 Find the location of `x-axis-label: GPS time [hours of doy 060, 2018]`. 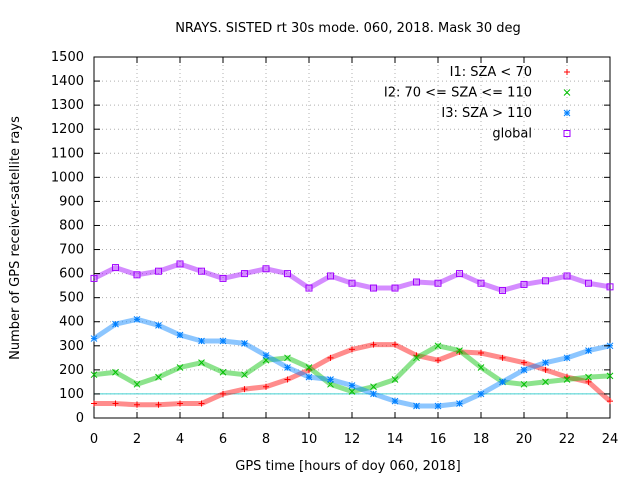

x-axis-label: GPS time [hours of doy 060, 2018] is located at coordinates (347, 466).